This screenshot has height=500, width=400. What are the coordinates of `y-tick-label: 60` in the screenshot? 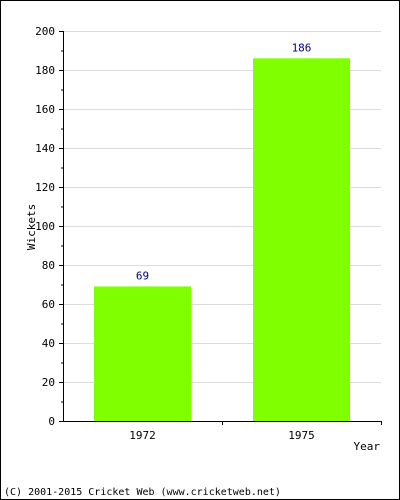 It's located at (48, 304).